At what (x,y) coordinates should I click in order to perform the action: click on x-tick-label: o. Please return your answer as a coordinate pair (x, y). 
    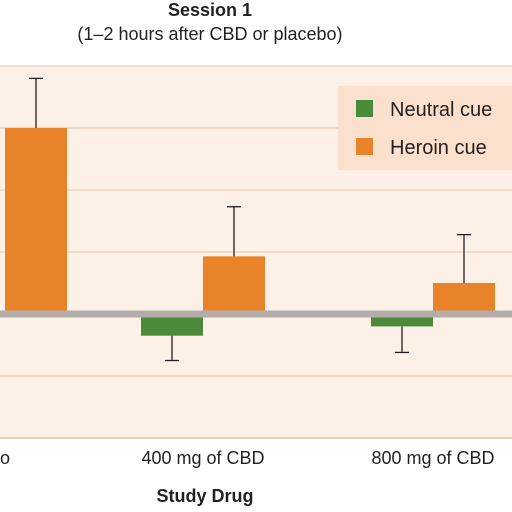
    Looking at the image, I should click on (5, 458).